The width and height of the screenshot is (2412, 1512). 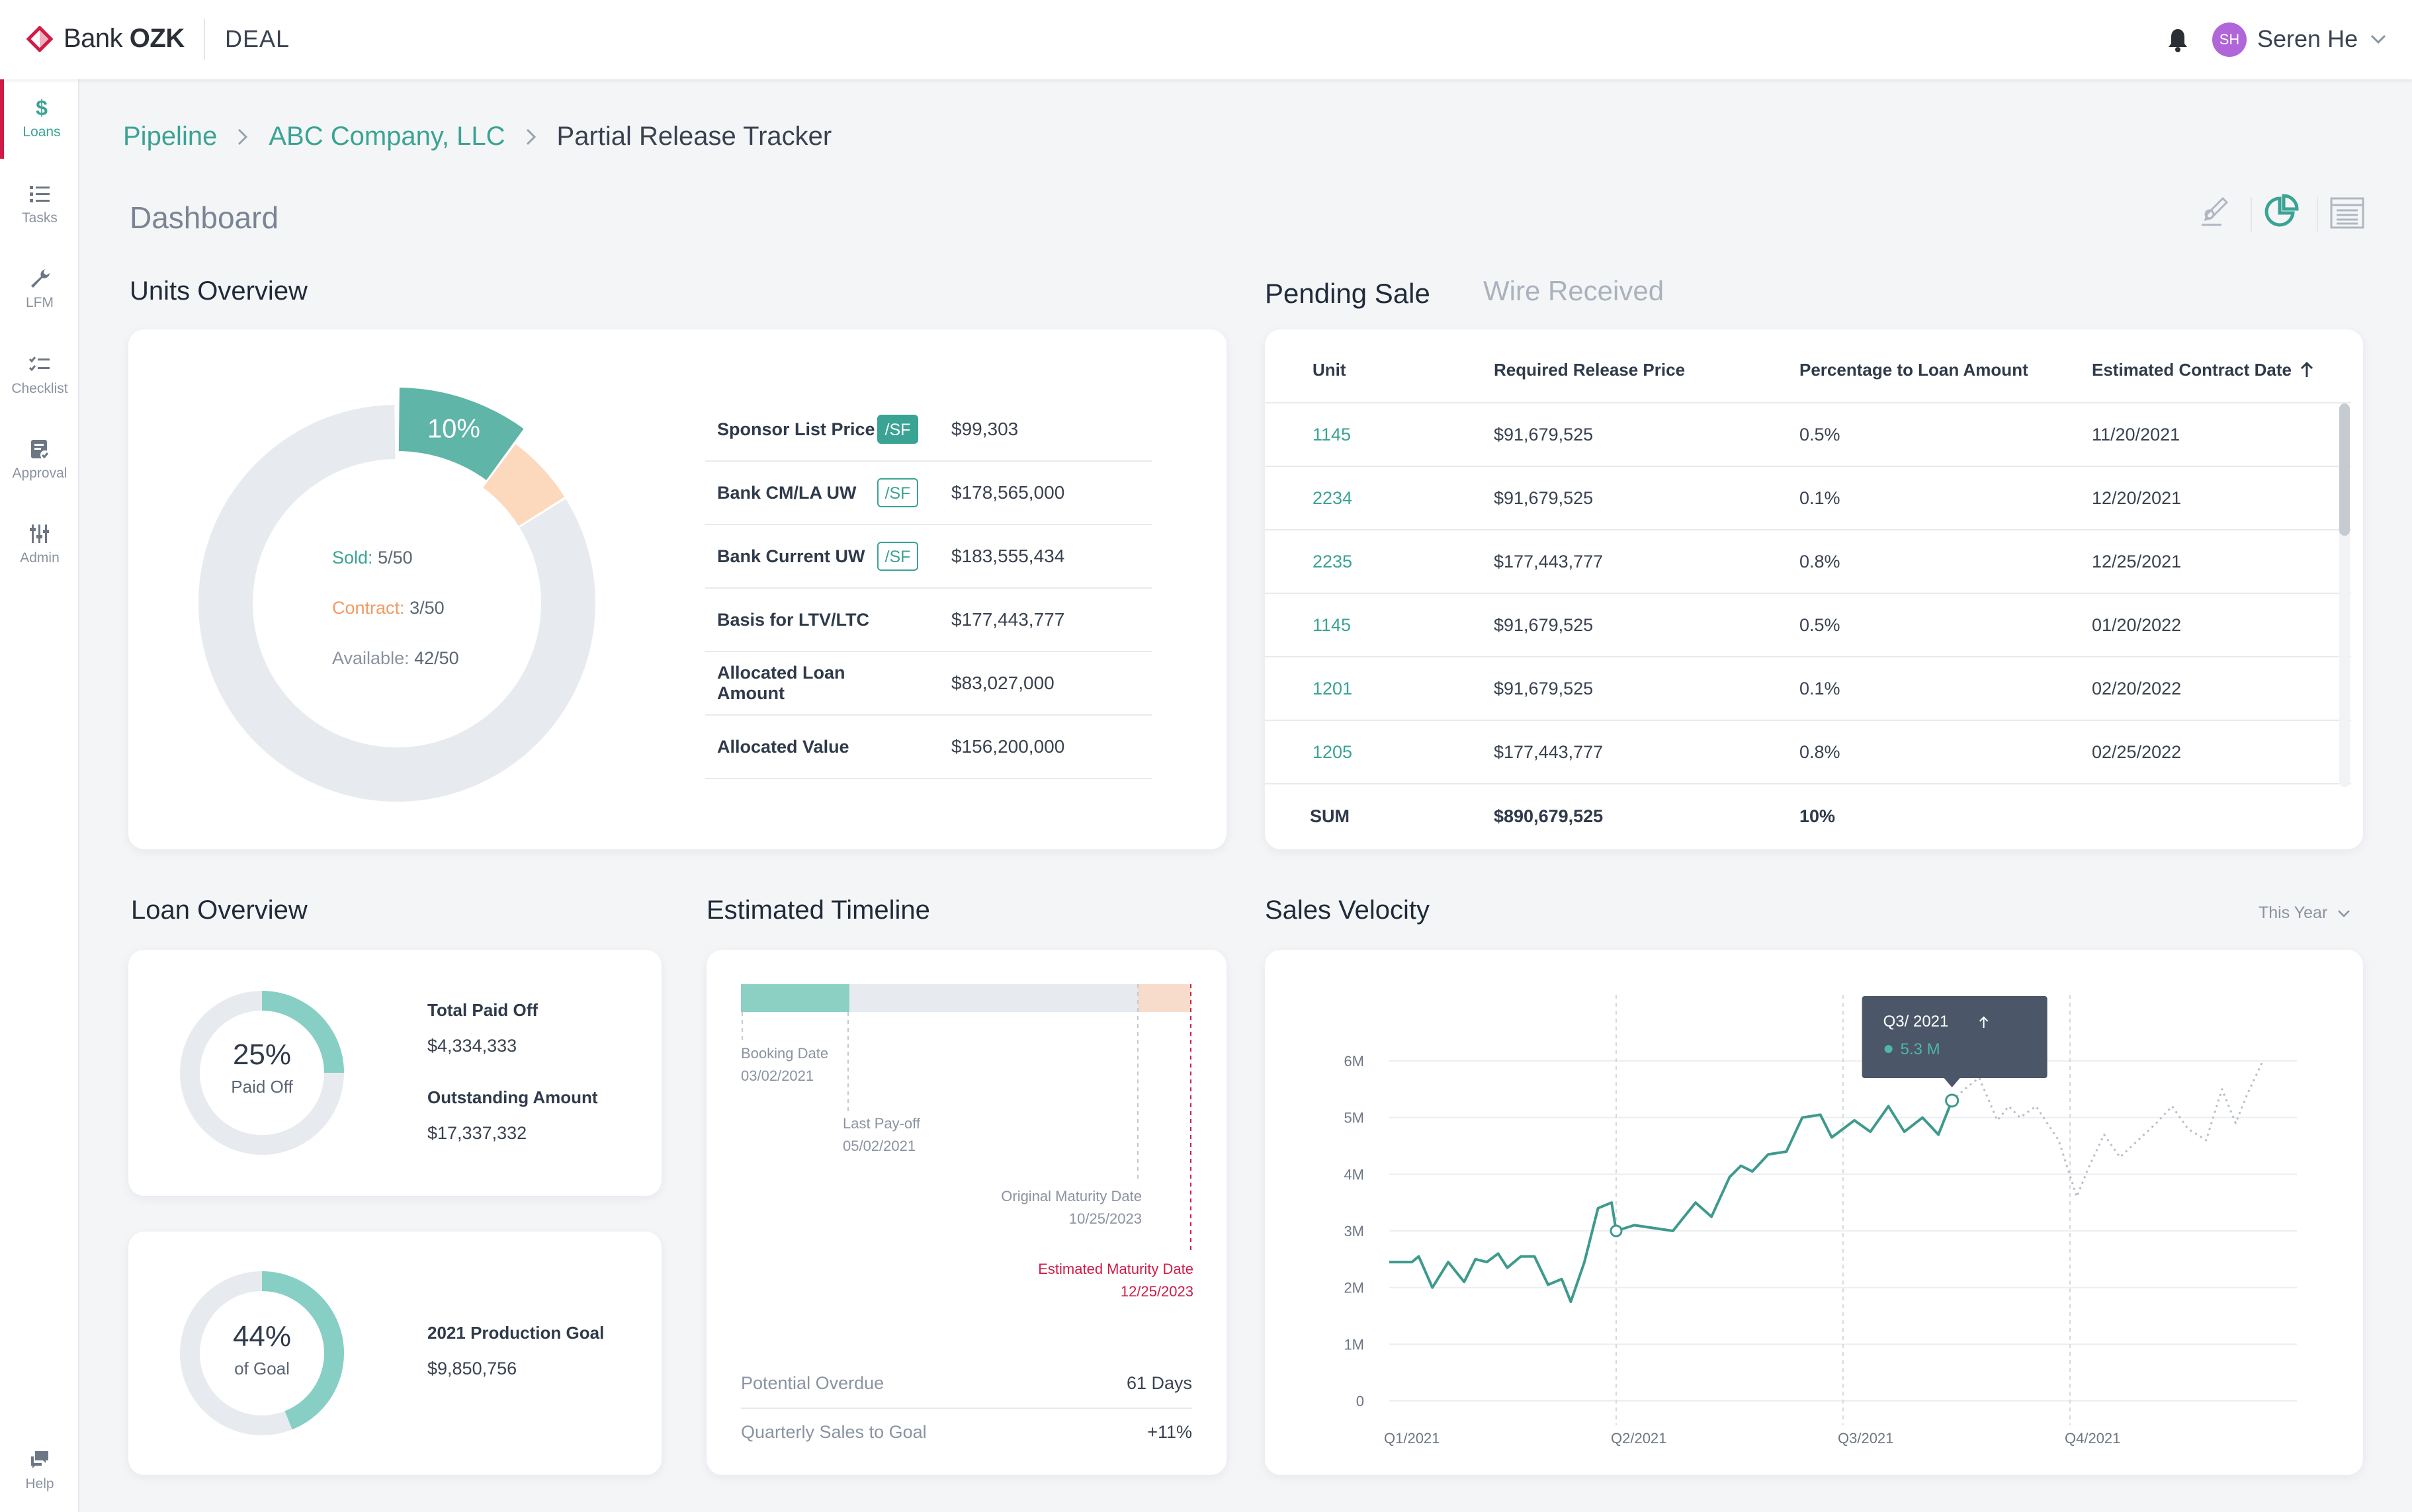 I want to click on unit-link: 1201, so click(x=1333, y=688).